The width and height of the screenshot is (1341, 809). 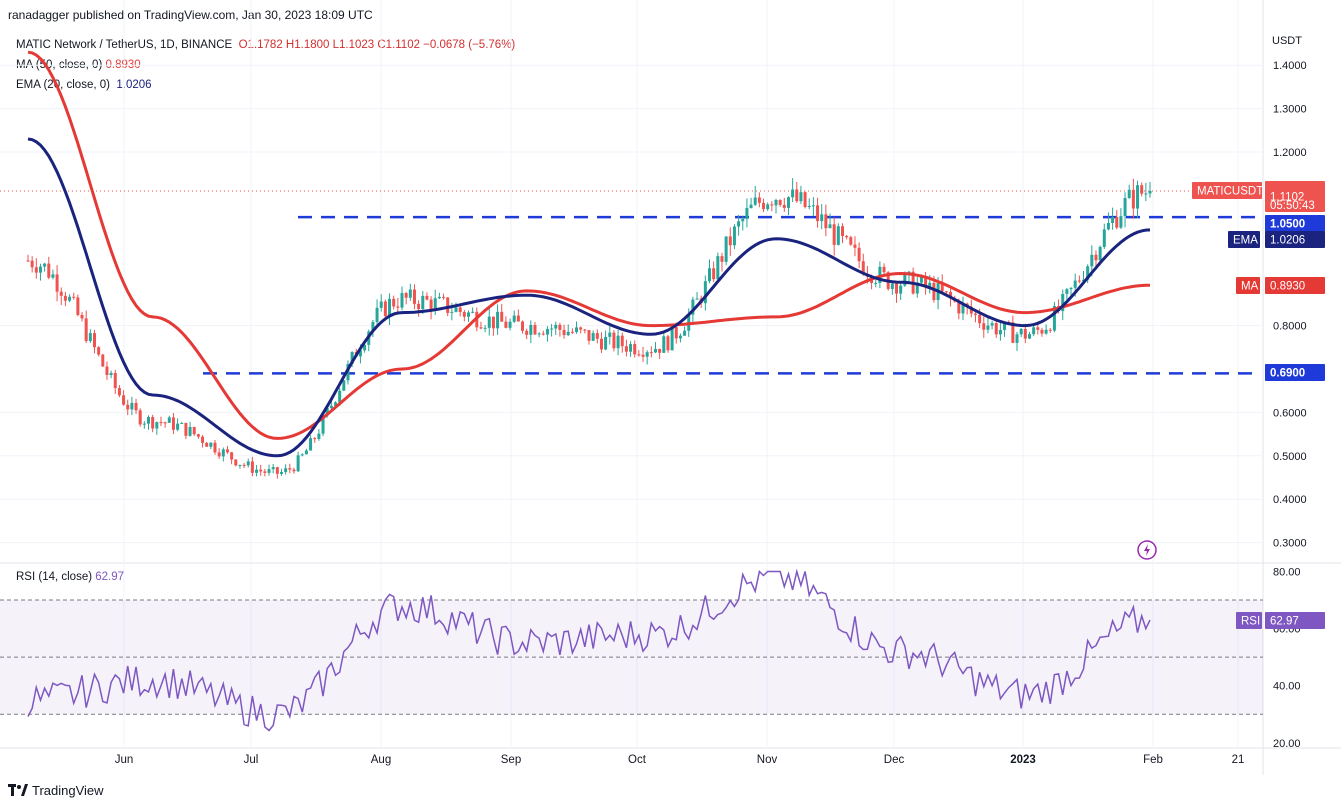 What do you see at coordinates (54, 577) in the screenshot?
I see `rsi-label: RSI (14, close)` at bounding box center [54, 577].